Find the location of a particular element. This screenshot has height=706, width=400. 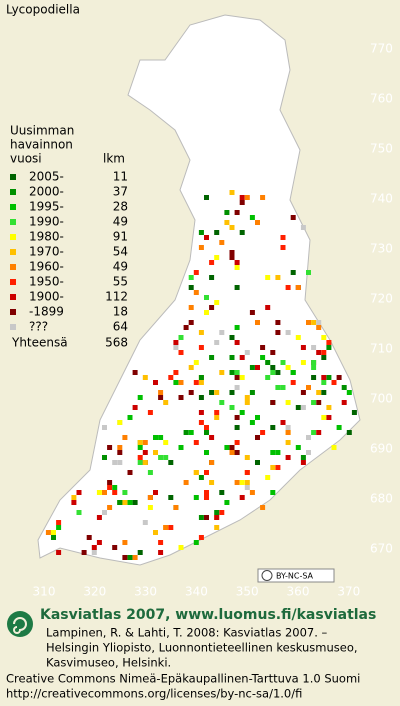

grid-y-label: 670 is located at coordinates (381, 549).